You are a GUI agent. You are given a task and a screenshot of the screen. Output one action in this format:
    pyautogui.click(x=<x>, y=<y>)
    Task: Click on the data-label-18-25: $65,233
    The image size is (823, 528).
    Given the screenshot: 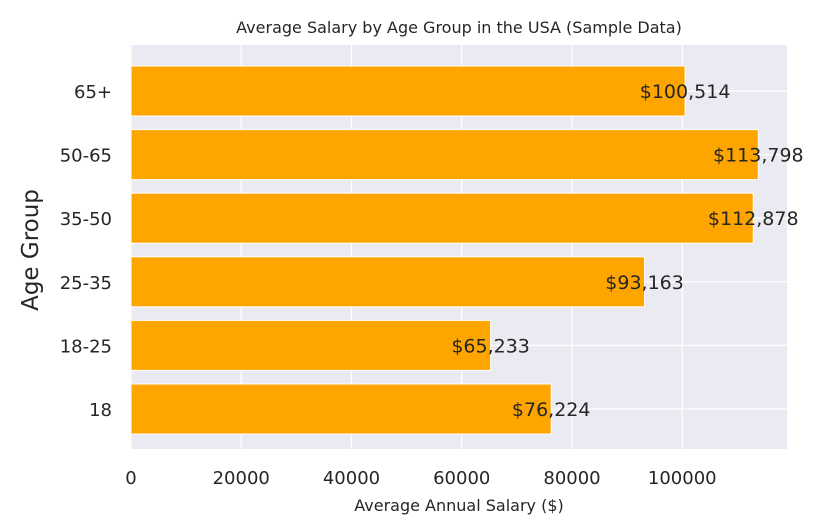 What is the action you would take?
    pyautogui.click(x=490, y=346)
    